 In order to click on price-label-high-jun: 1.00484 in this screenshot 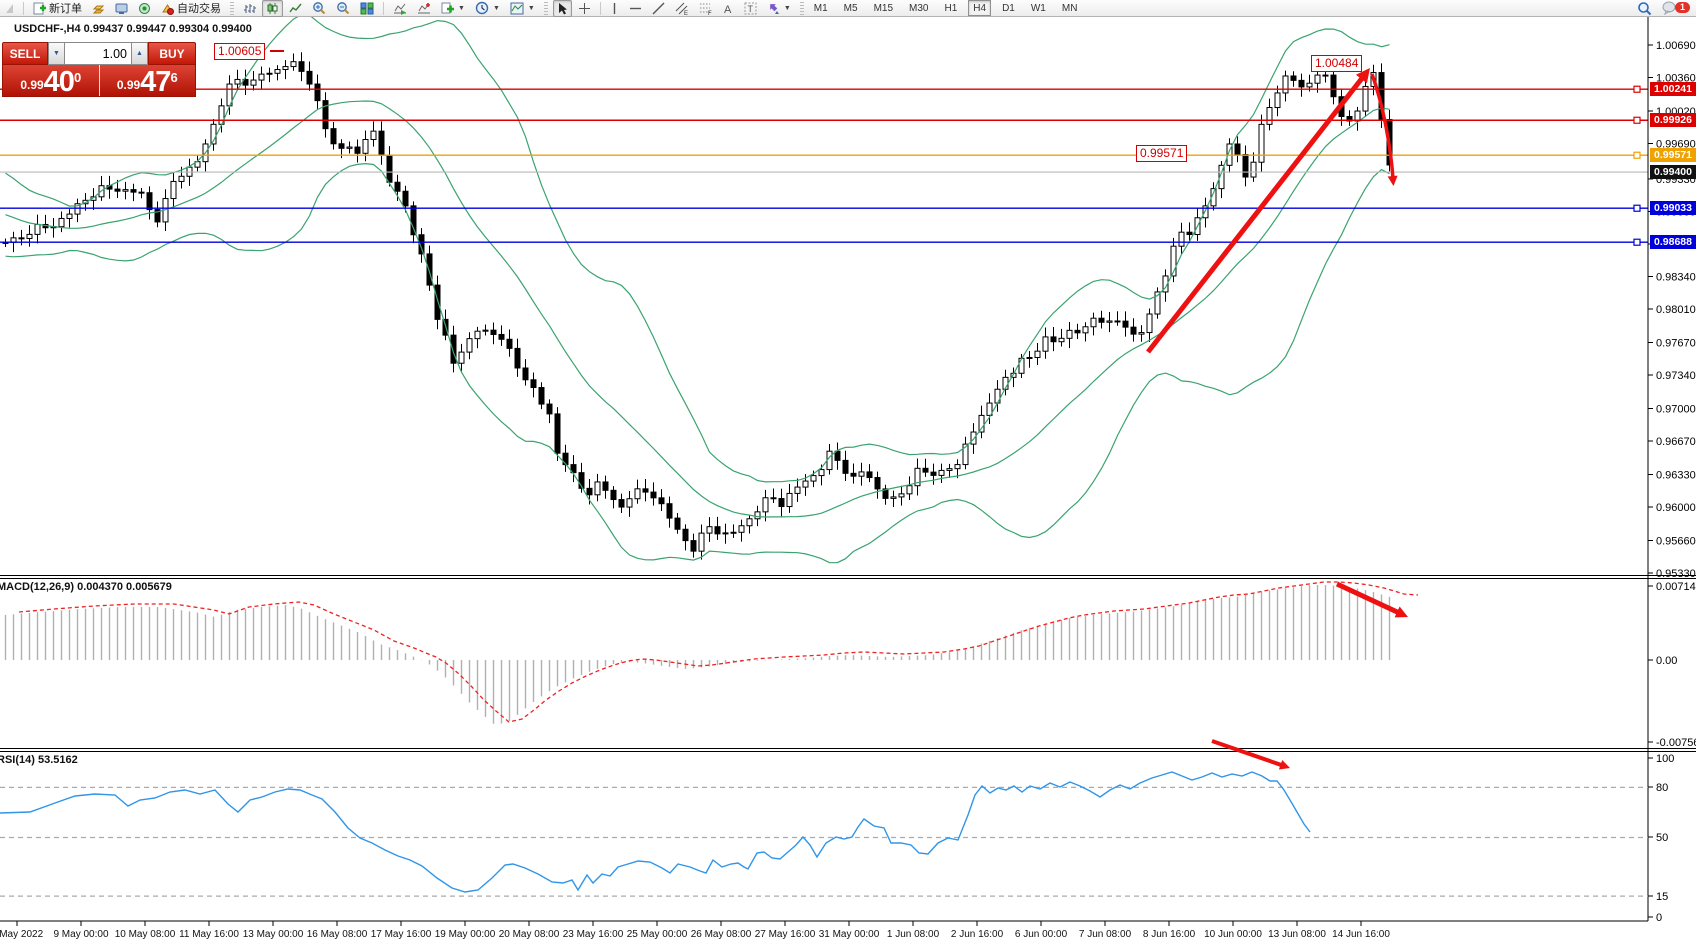, I will do `click(1337, 63)`.